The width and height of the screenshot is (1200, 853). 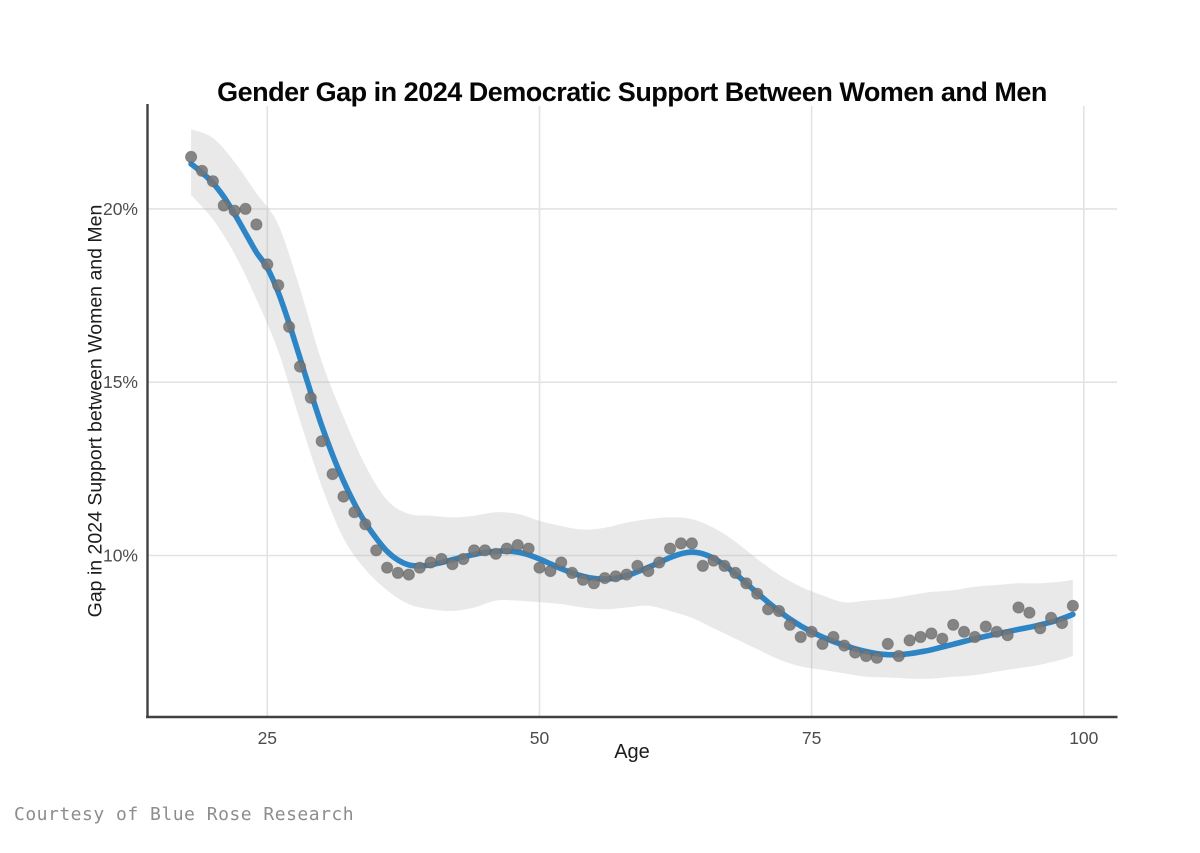 What do you see at coordinates (184, 814) in the screenshot?
I see `footer-credit: Courtesy of Blue Rose Research` at bounding box center [184, 814].